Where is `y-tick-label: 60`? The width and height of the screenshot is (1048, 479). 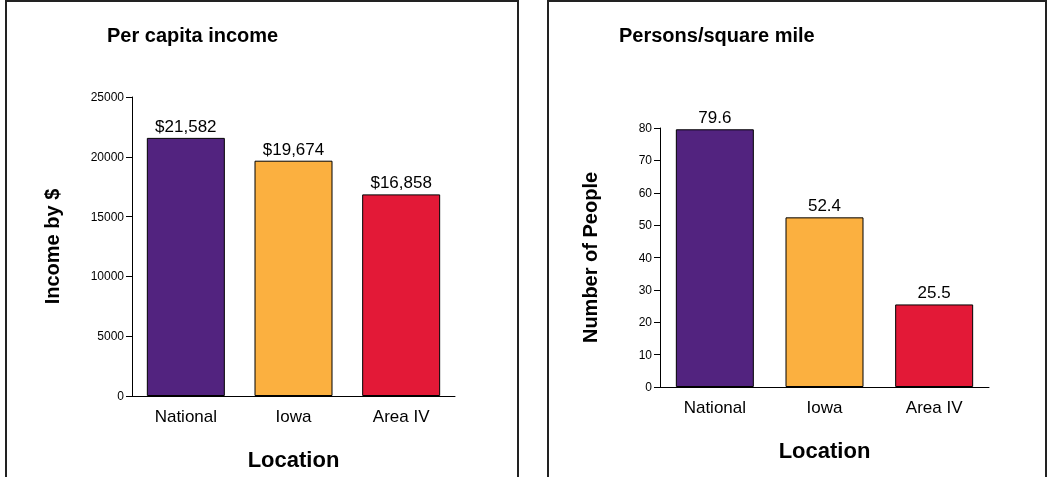 y-tick-label: 60 is located at coordinates (645, 192).